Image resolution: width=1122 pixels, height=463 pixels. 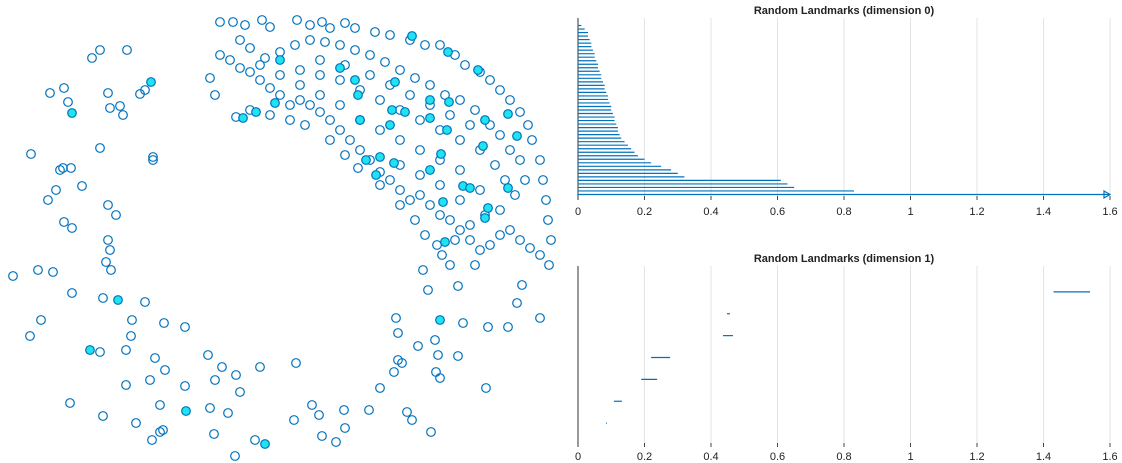 What do you see at coordinates (976, 212) in the screenshot?
I see `x-tick-label: 1.2` at bounding box center [976, 212].